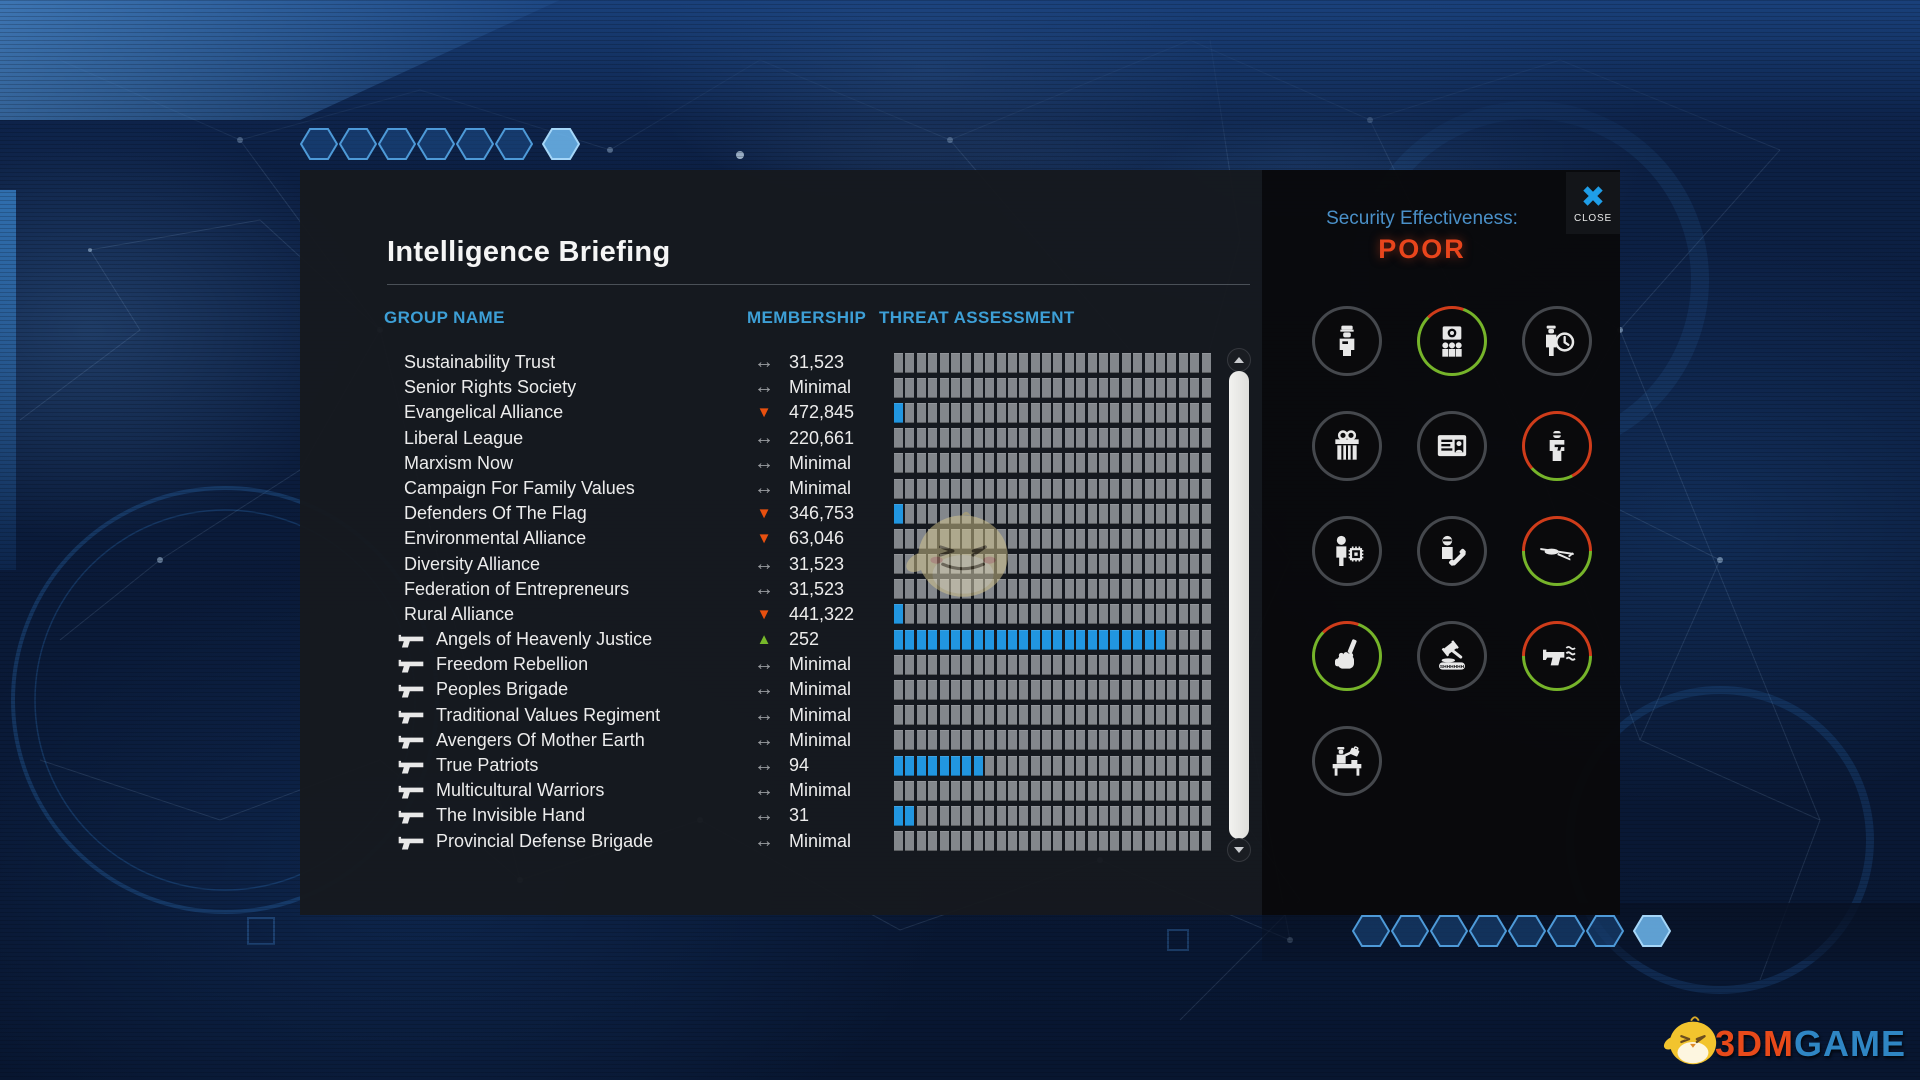 Image resolution: width=1920 pixels, height=1080 pixels. What do you see at coordinates (807, 317) in the screenshot?
I see `column-header-membership: MEMBERSHIP` at bounding box center [807, 317].